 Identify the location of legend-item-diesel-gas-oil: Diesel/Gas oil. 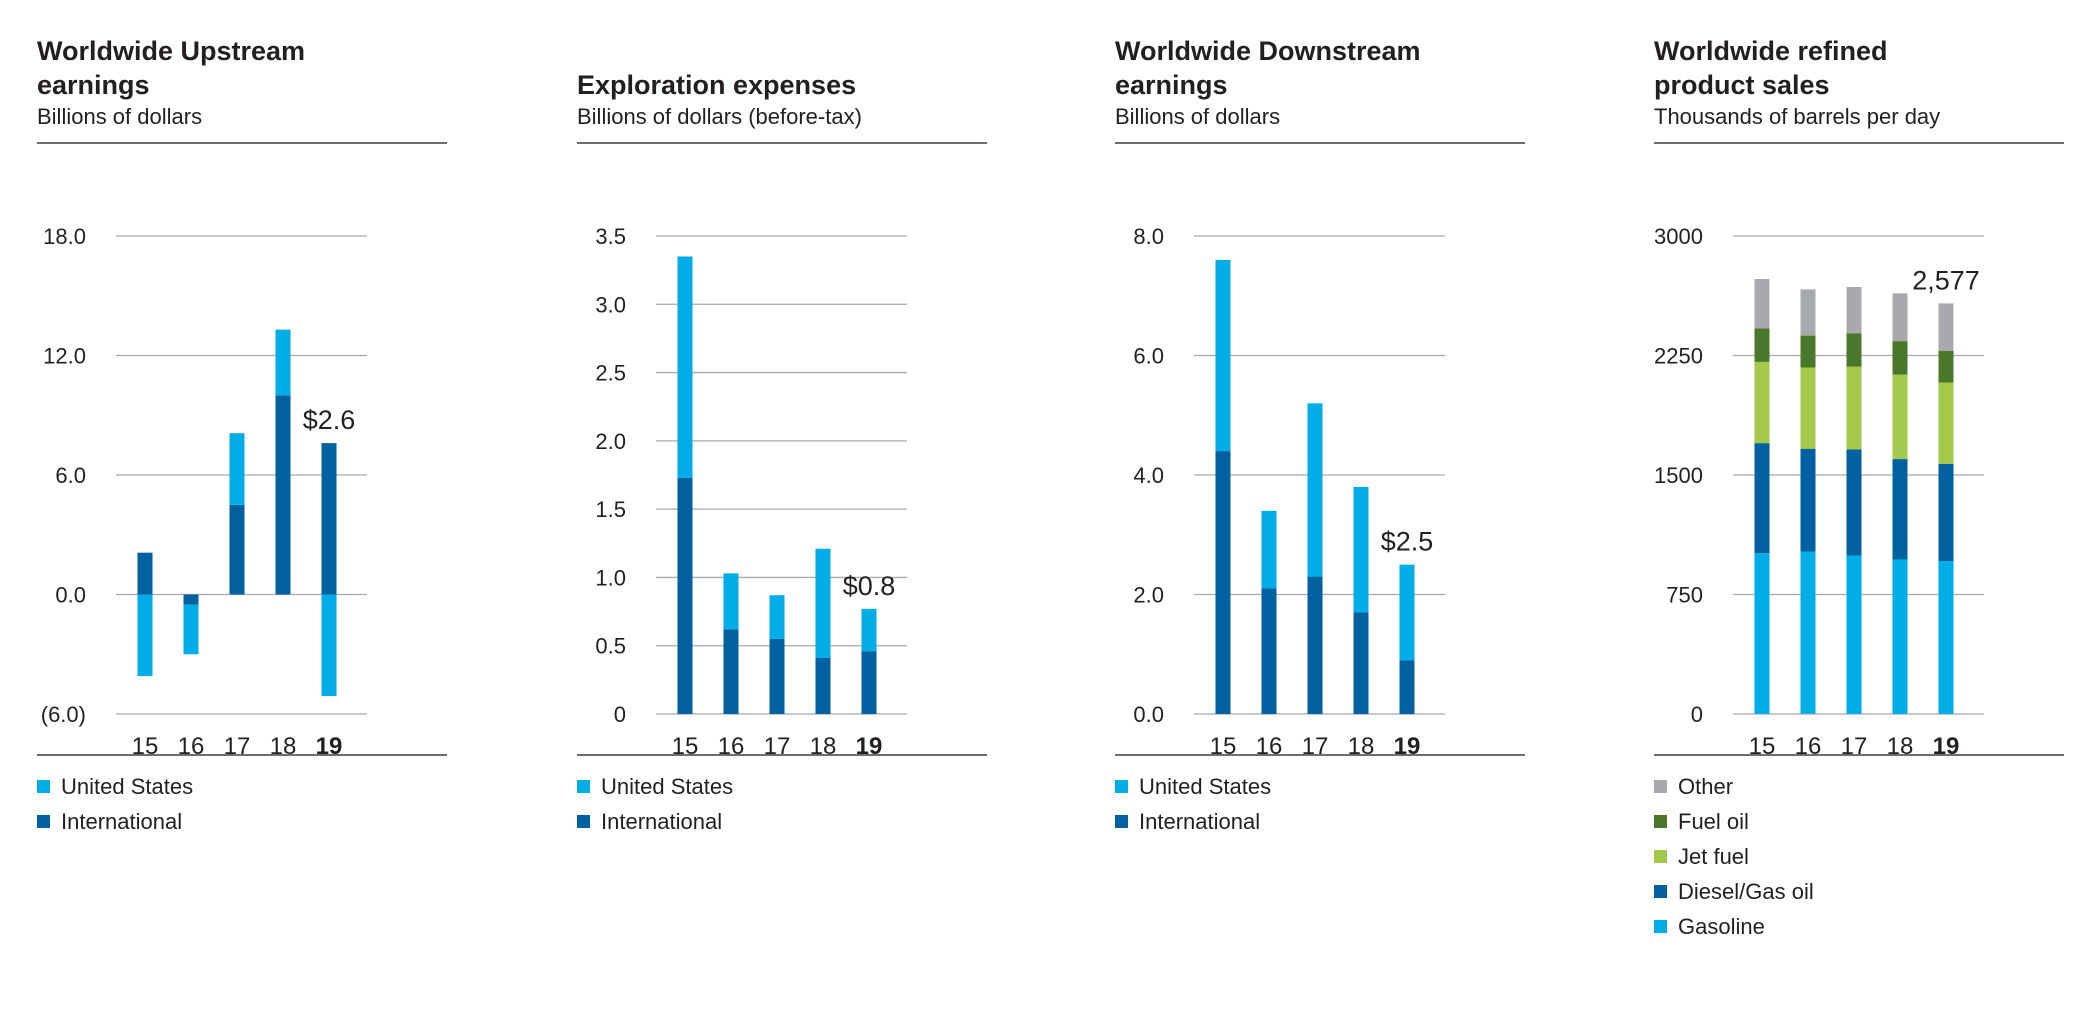
(1734, 891).